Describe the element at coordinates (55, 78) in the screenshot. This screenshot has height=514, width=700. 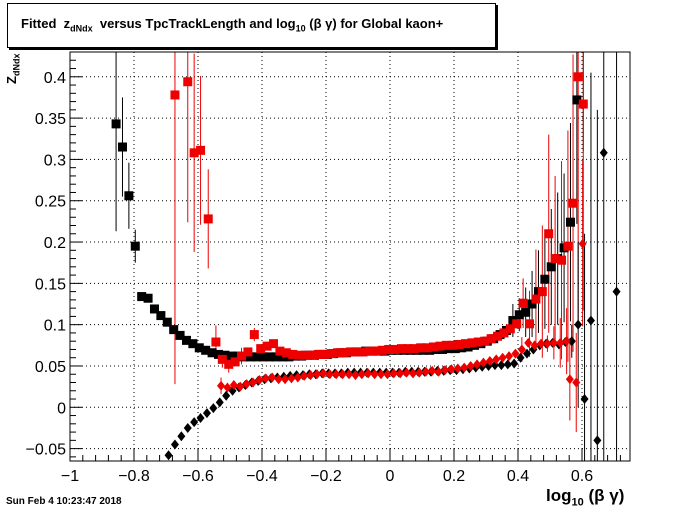
I see `y-tick-label: 0.4` at that location.